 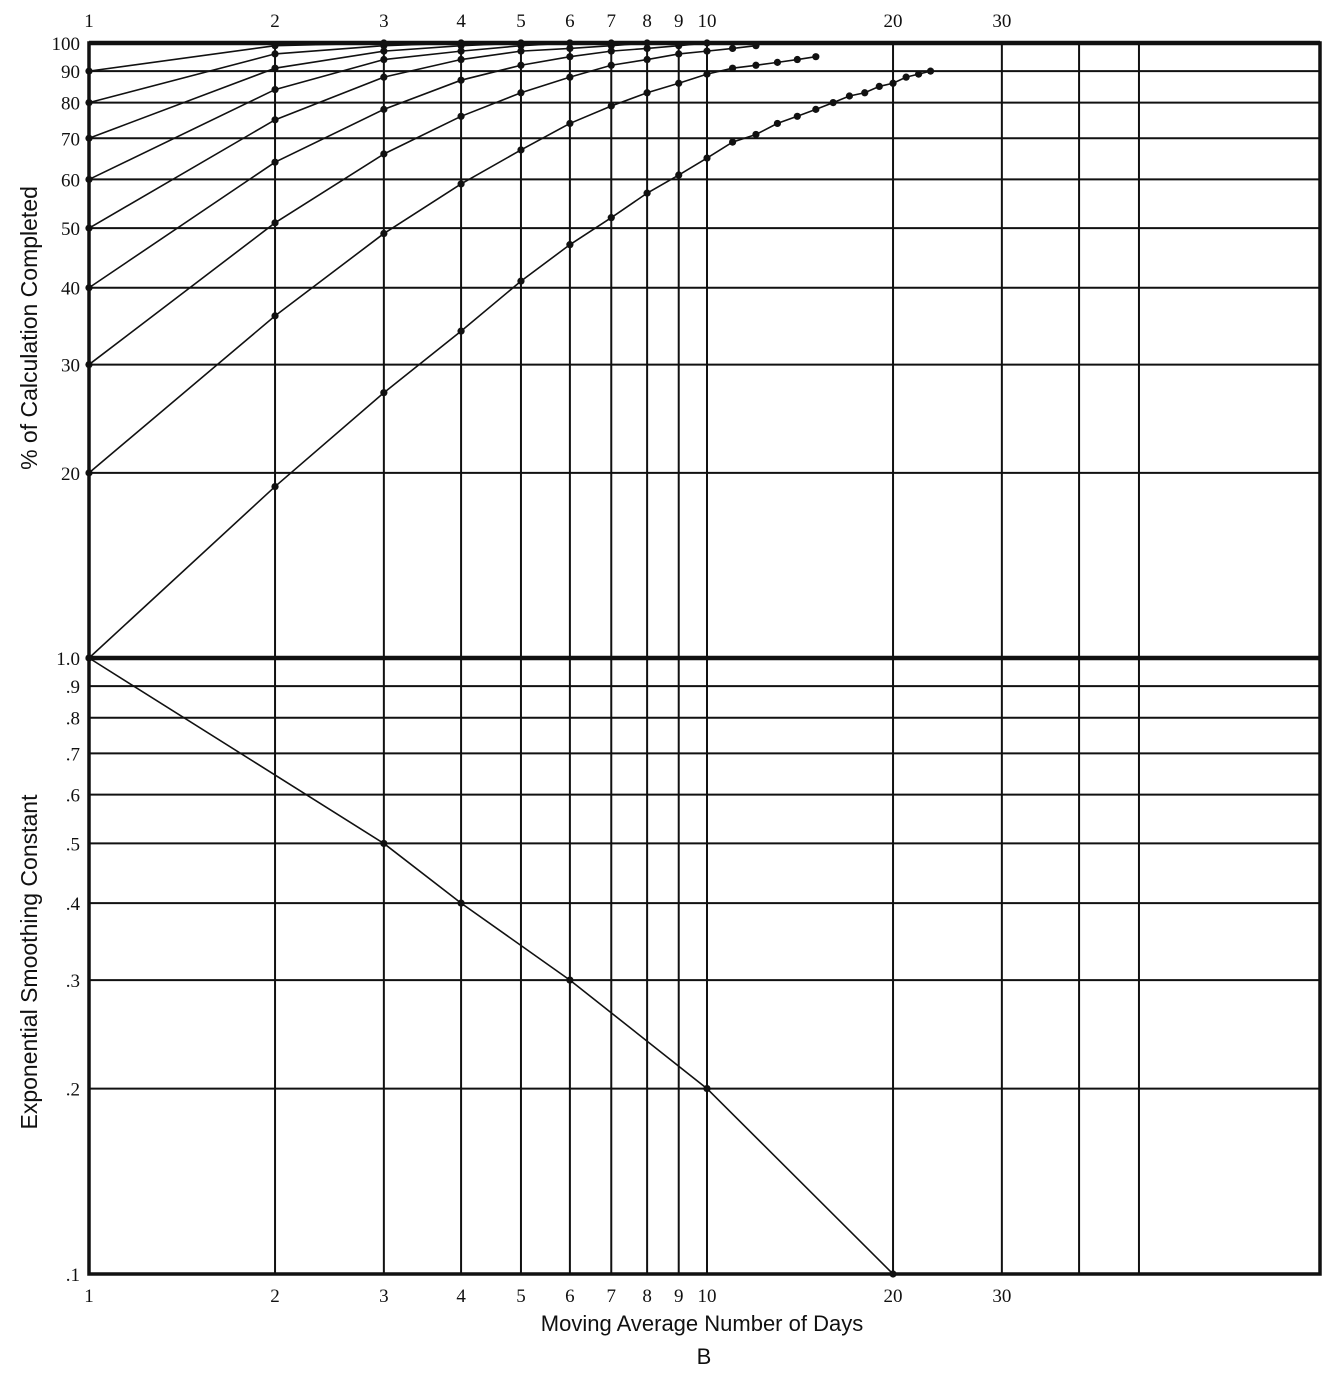 What do you see at coordinates (70, 72) in the screenshot?
I see `top-y-tick-label: 90` at bounding box center [70, 72].